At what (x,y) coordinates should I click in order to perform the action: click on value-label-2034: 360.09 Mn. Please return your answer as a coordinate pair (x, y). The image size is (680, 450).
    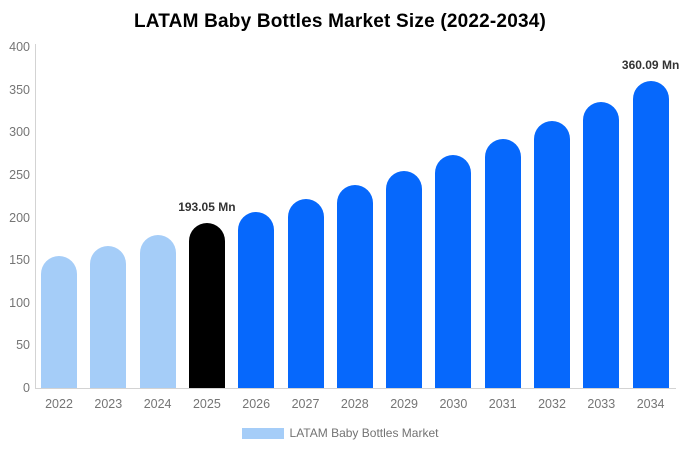
    Looking at the image, I should click on (650, 65).